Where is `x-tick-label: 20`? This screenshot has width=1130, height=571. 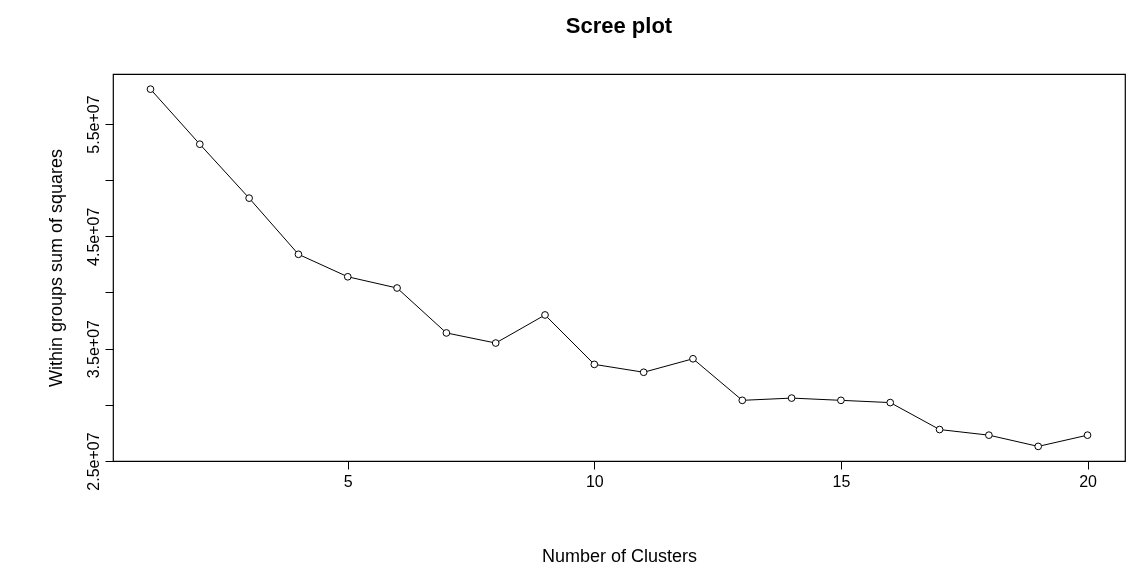
x-tick-label: 20 is located at coordinates (1088, 481).